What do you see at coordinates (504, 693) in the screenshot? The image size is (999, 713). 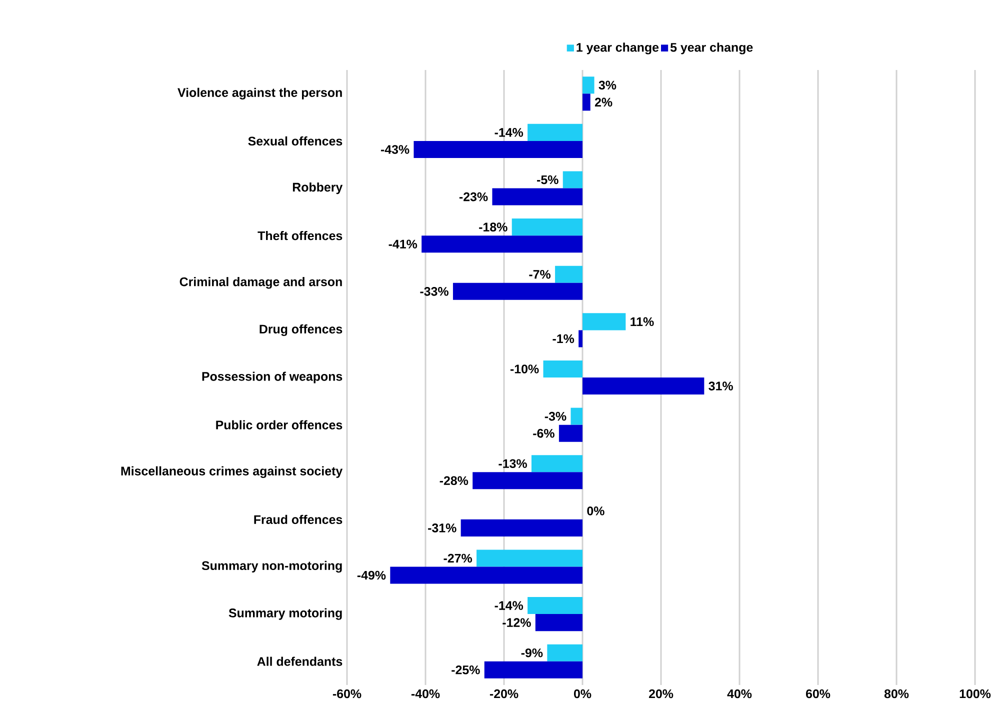 I see `x-tick-label: -20%` at bounding box center [504, 693].